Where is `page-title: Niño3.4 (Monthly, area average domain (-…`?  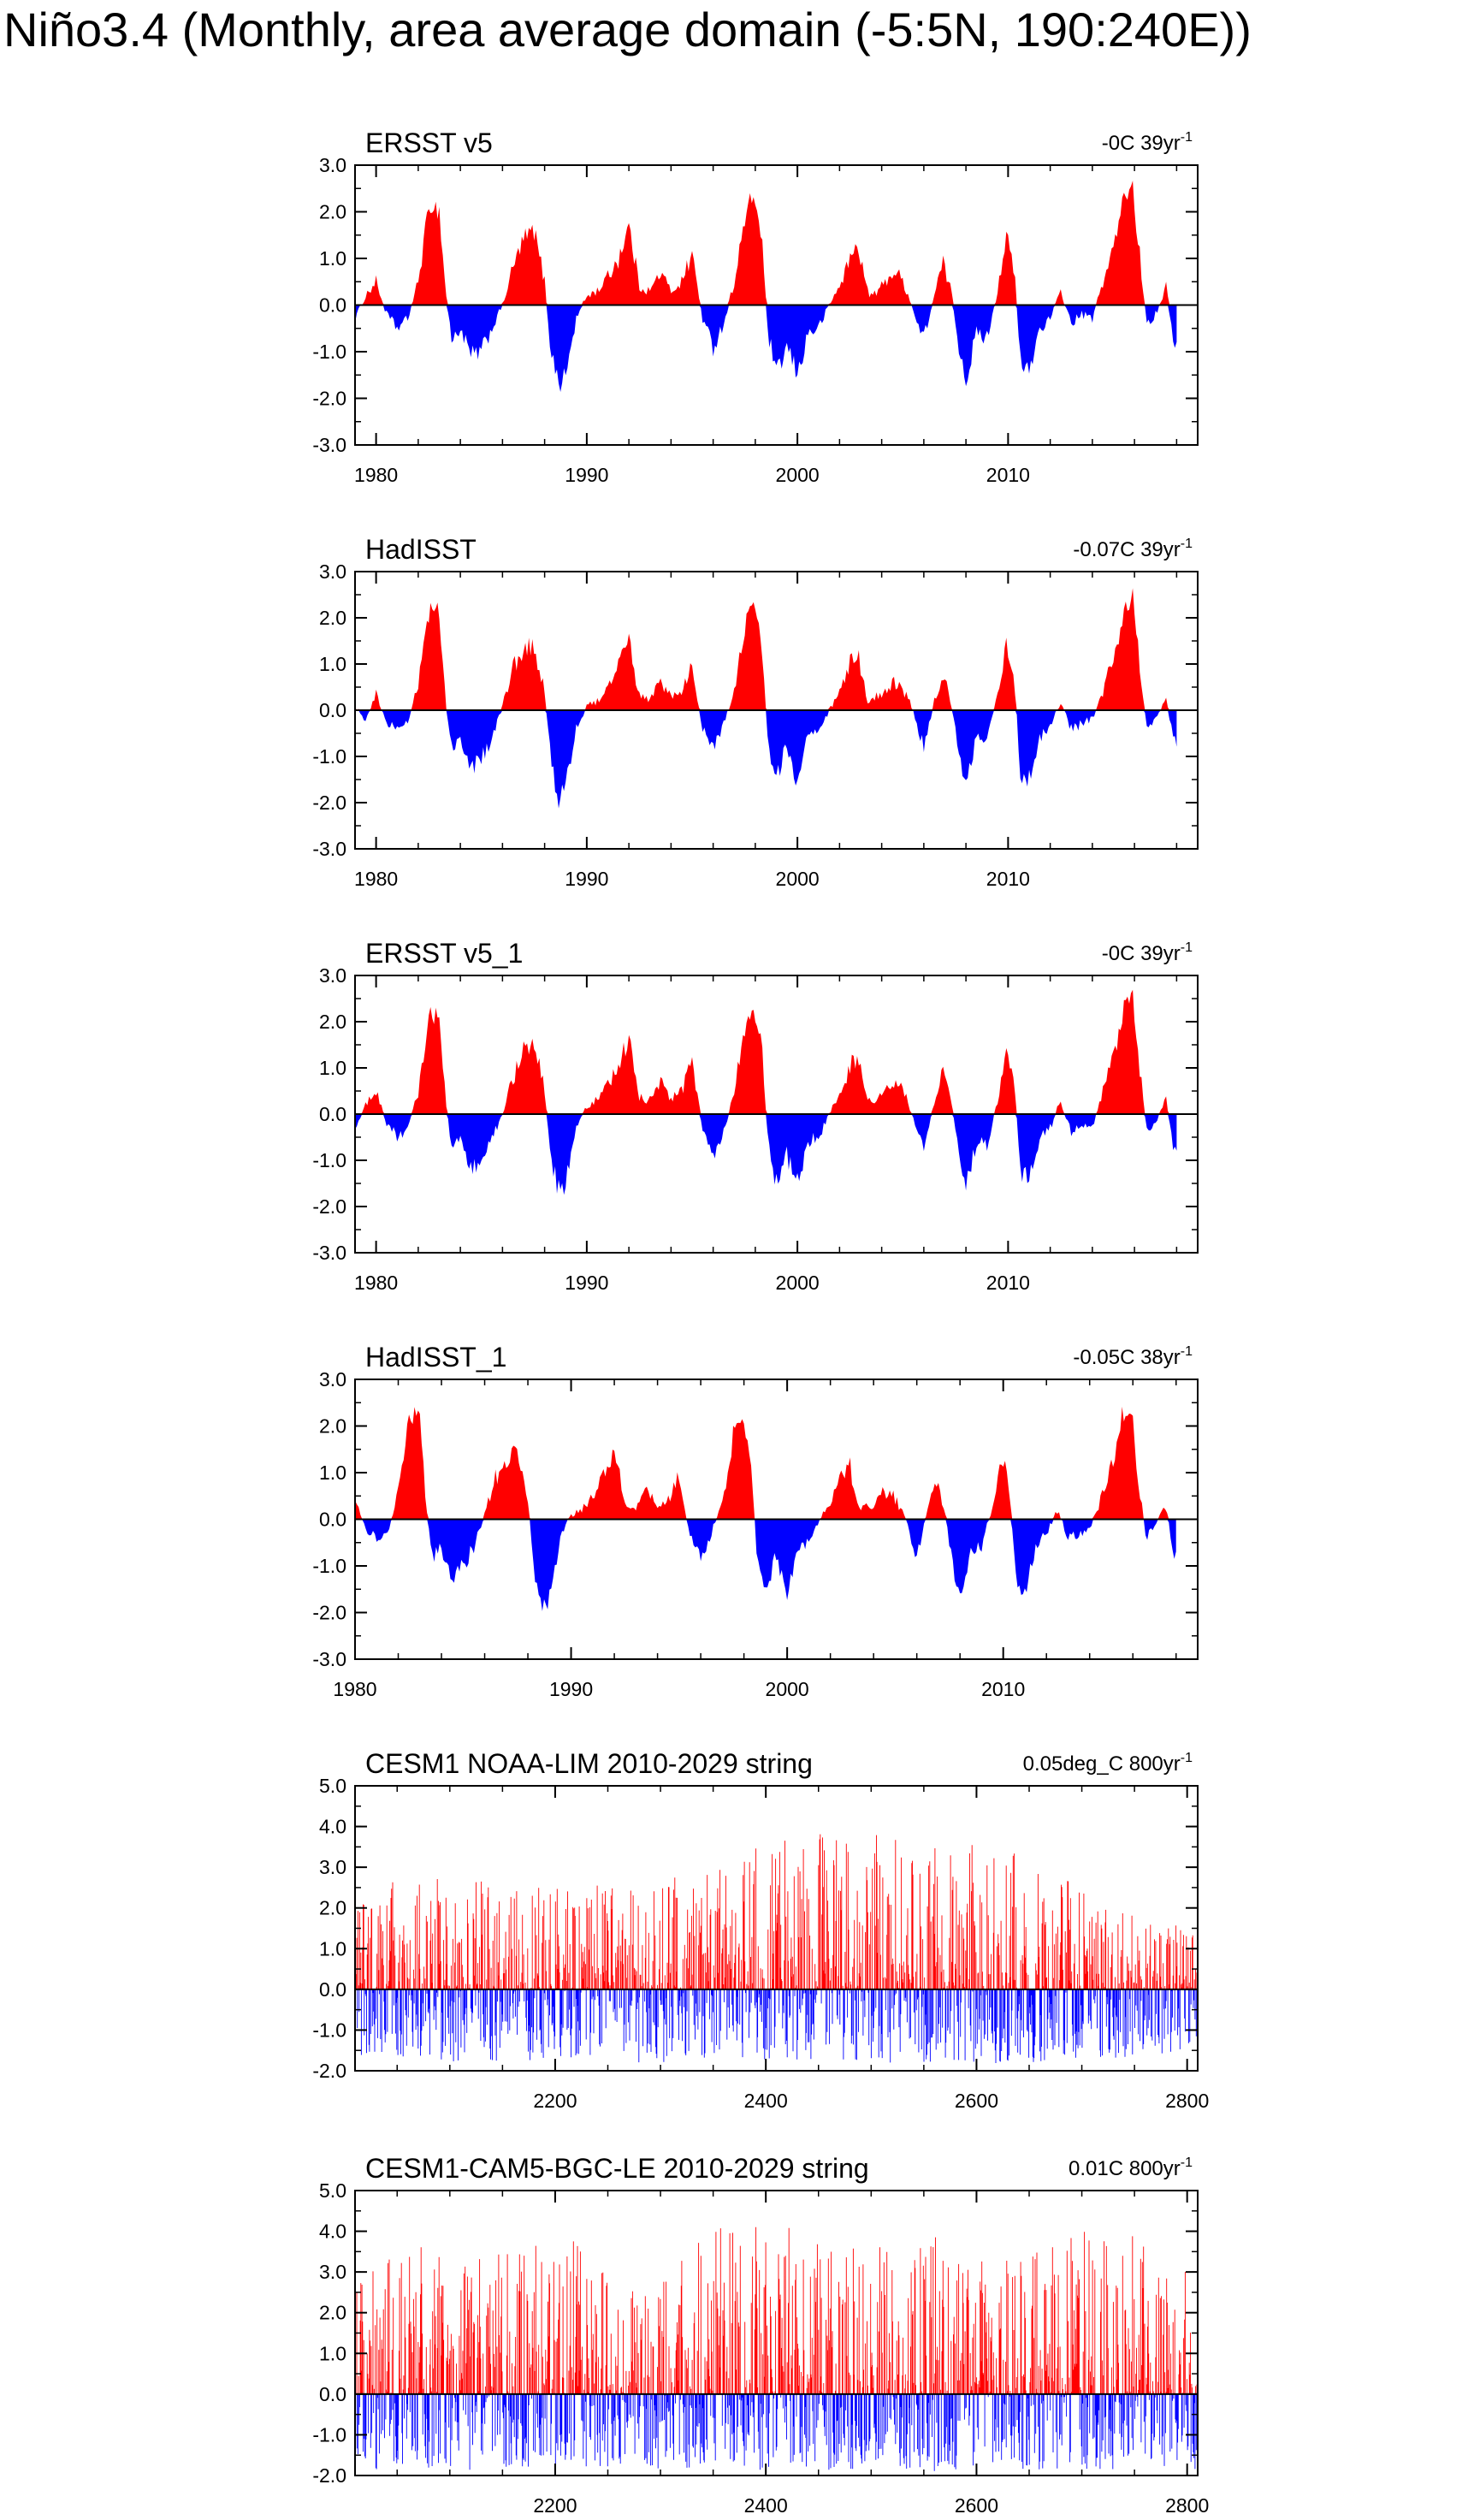
page-title: Niño3.4 (Monthly, area average domain (-… is located at coordinates (627, 29).